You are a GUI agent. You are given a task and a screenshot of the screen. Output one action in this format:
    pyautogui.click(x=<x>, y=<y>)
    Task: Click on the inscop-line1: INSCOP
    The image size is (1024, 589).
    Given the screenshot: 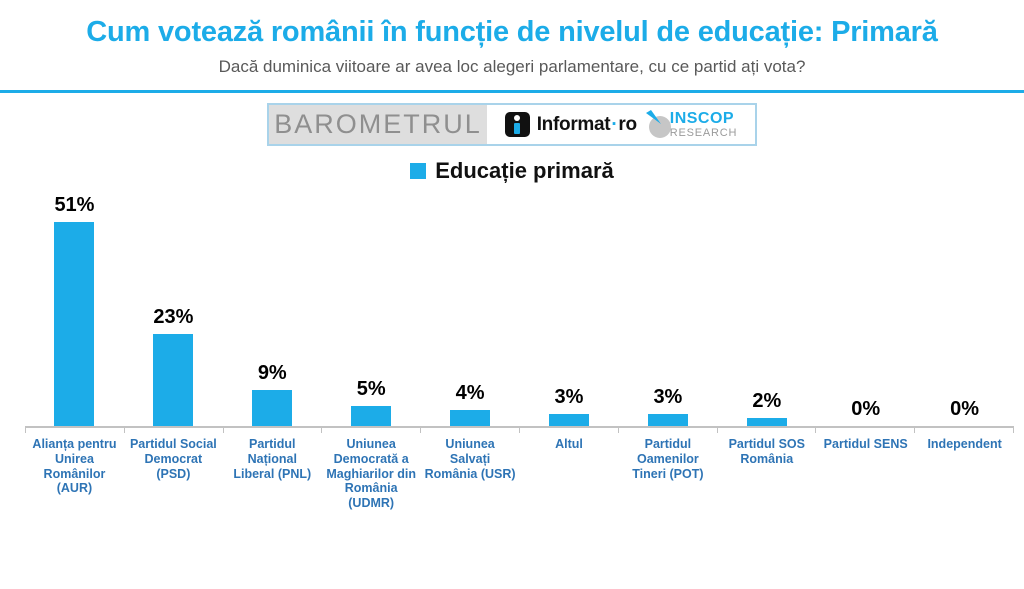 What is the action you would take?
    pyautogui.click(x=702, y=118)
    